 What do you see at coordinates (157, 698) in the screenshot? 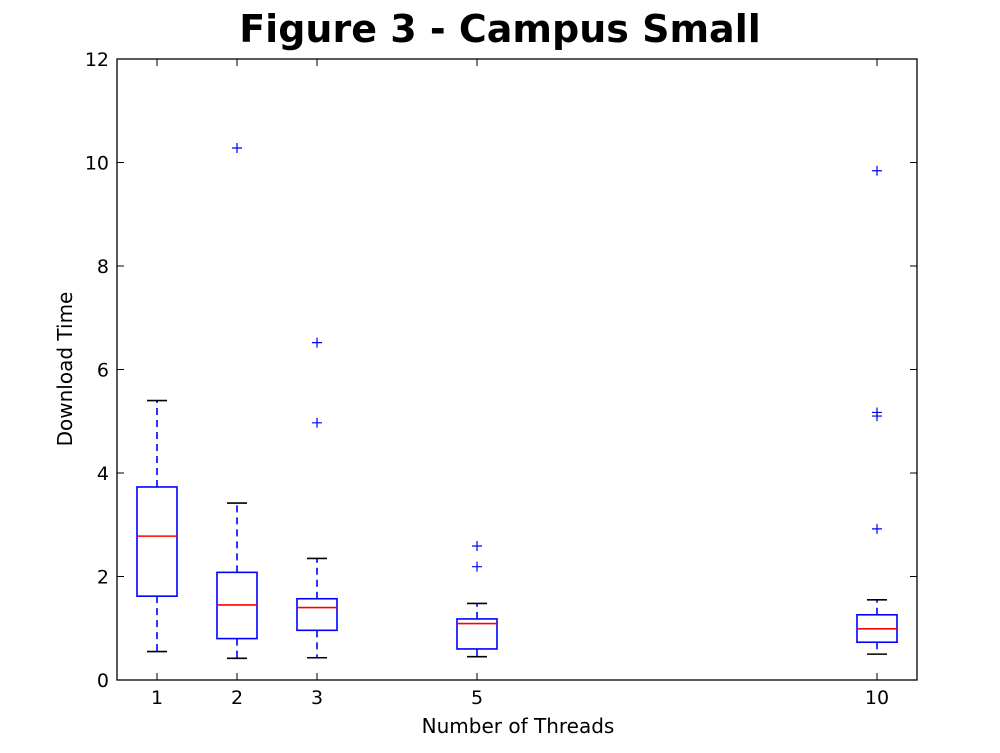
I see `x-tick-label: 1` at bounding box center [157, 698].